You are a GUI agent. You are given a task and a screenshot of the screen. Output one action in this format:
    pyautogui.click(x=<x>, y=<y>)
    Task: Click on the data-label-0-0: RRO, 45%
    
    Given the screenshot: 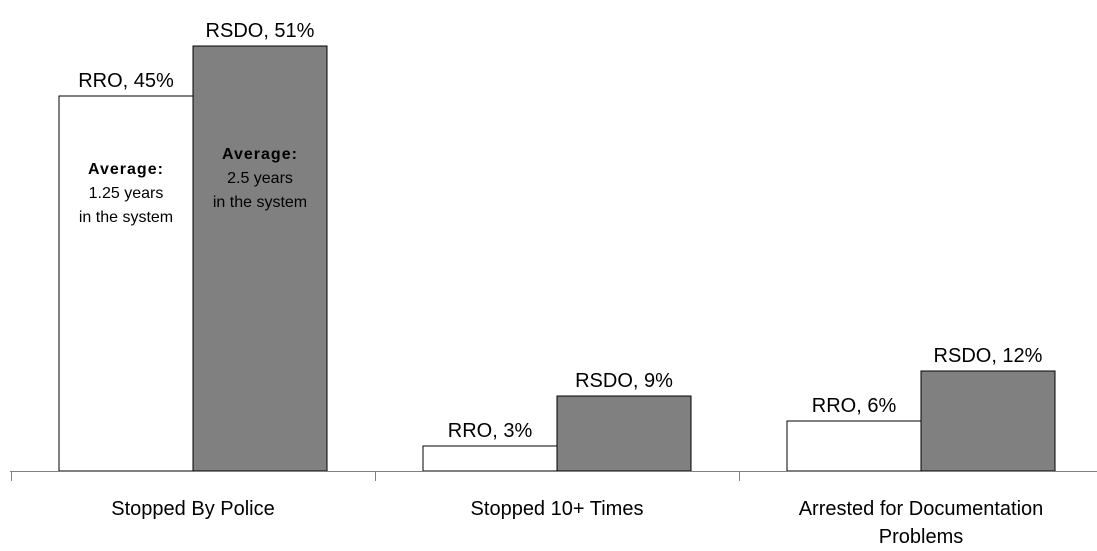 What is the action you would take?
    pyautogui.click(x=126, y=81)
    